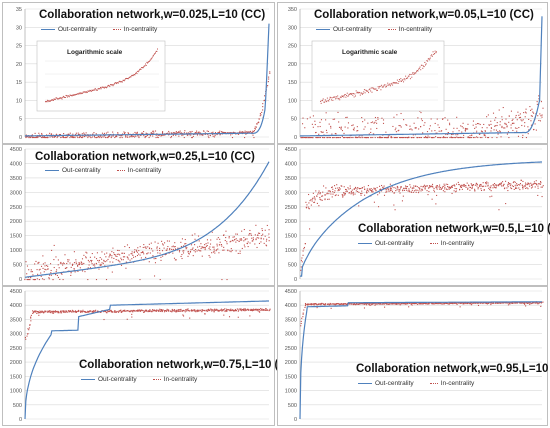  I want to click on legend-in-label: In-centrality, so click(457, 383).